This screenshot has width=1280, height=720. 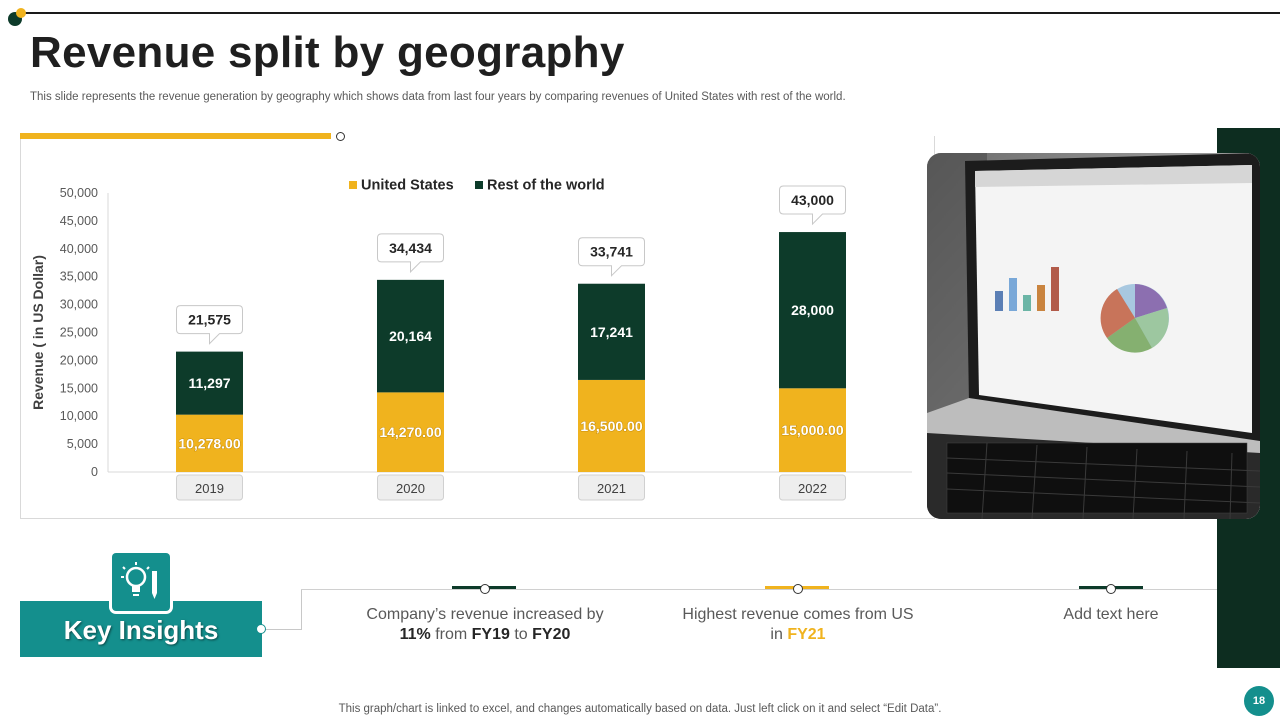 I want to click on y-tick-label: 50,000, so click(x=79, y=193).